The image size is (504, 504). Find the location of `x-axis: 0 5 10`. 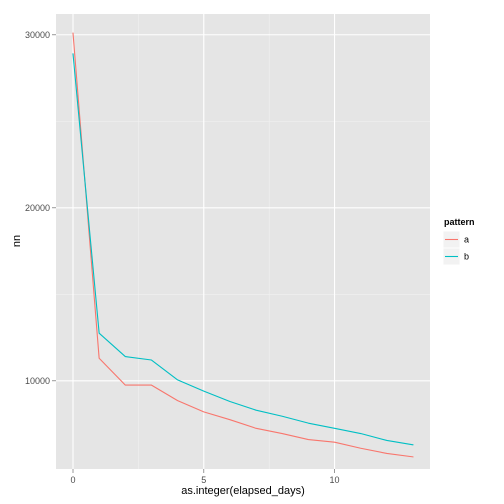

x-axis: 0 5 10 is located at coordinates (205, 477).